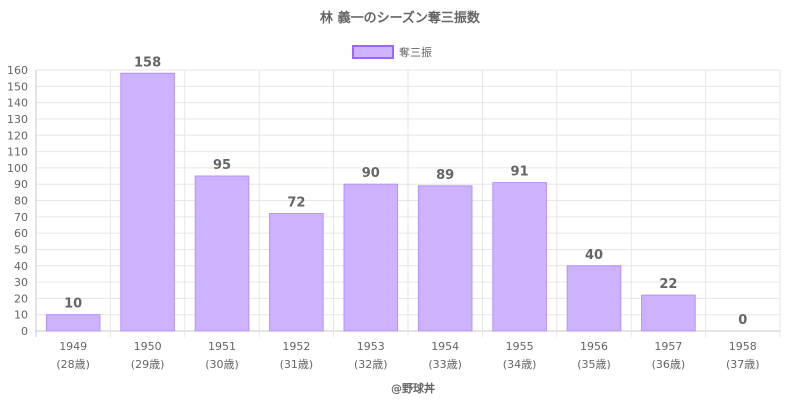 The height and width of the screenshot is (400, 800). I want to click on x-tick-label: 1956, so click(594, 346).